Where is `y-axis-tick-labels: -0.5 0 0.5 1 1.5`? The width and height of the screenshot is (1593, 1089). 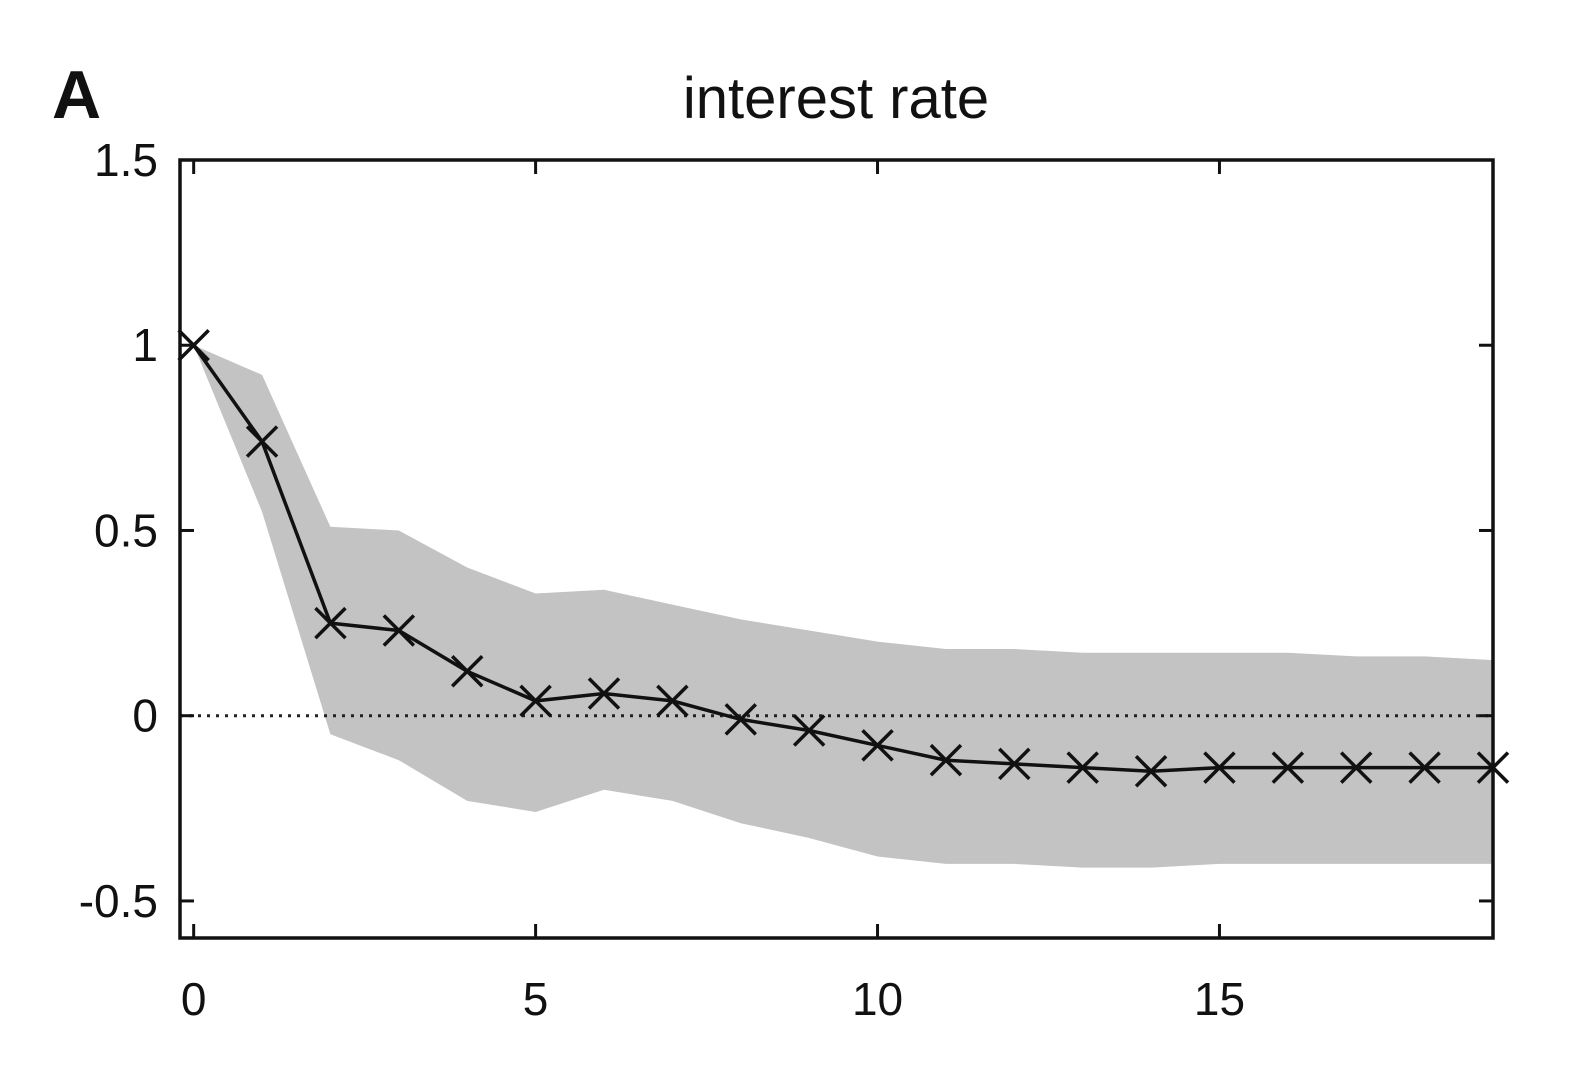
y-axis-tick-labels: -0.5 0 0.5 1 1.5 is located at coordinates (118, 530).